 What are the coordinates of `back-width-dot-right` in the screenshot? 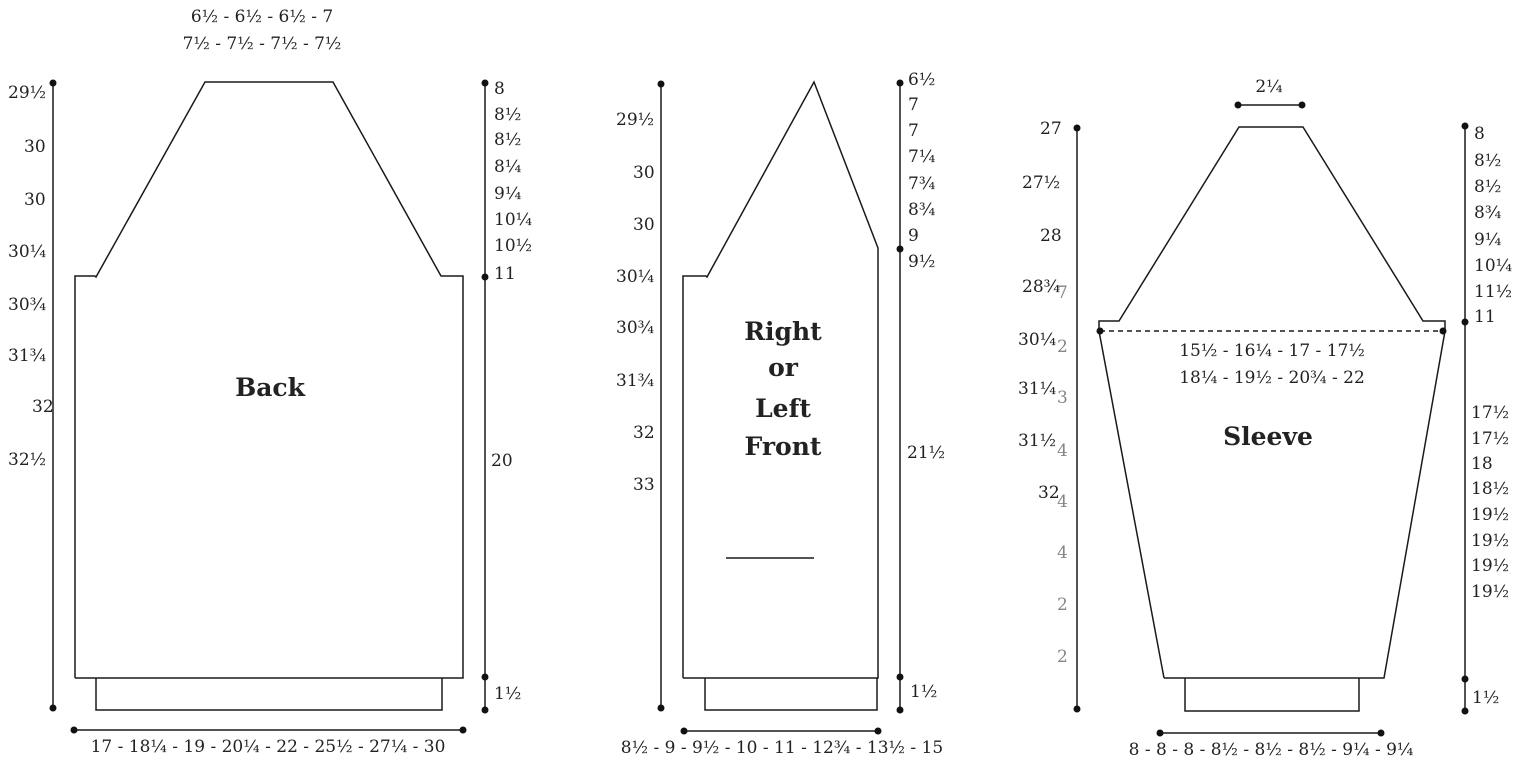 It's located at (463, 730).